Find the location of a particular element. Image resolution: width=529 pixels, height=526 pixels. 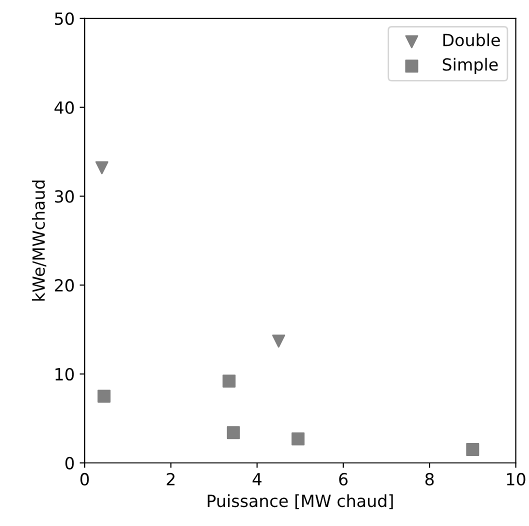

y-tick-label: 10 is located at coordinates (65, 374).